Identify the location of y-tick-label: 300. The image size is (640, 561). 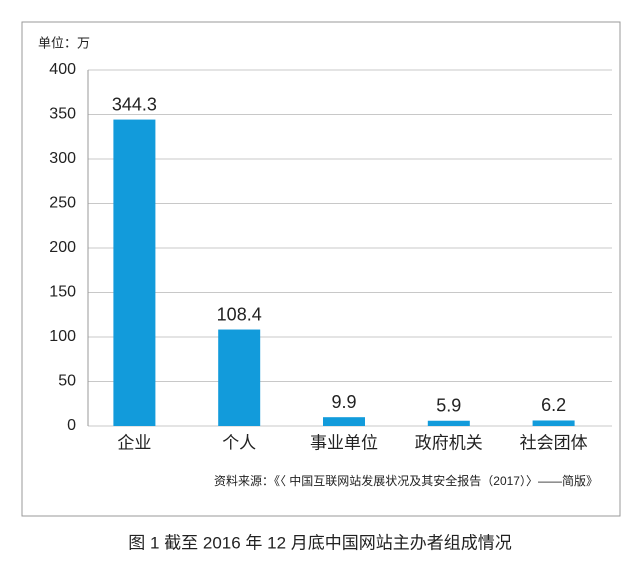
(62, 158).